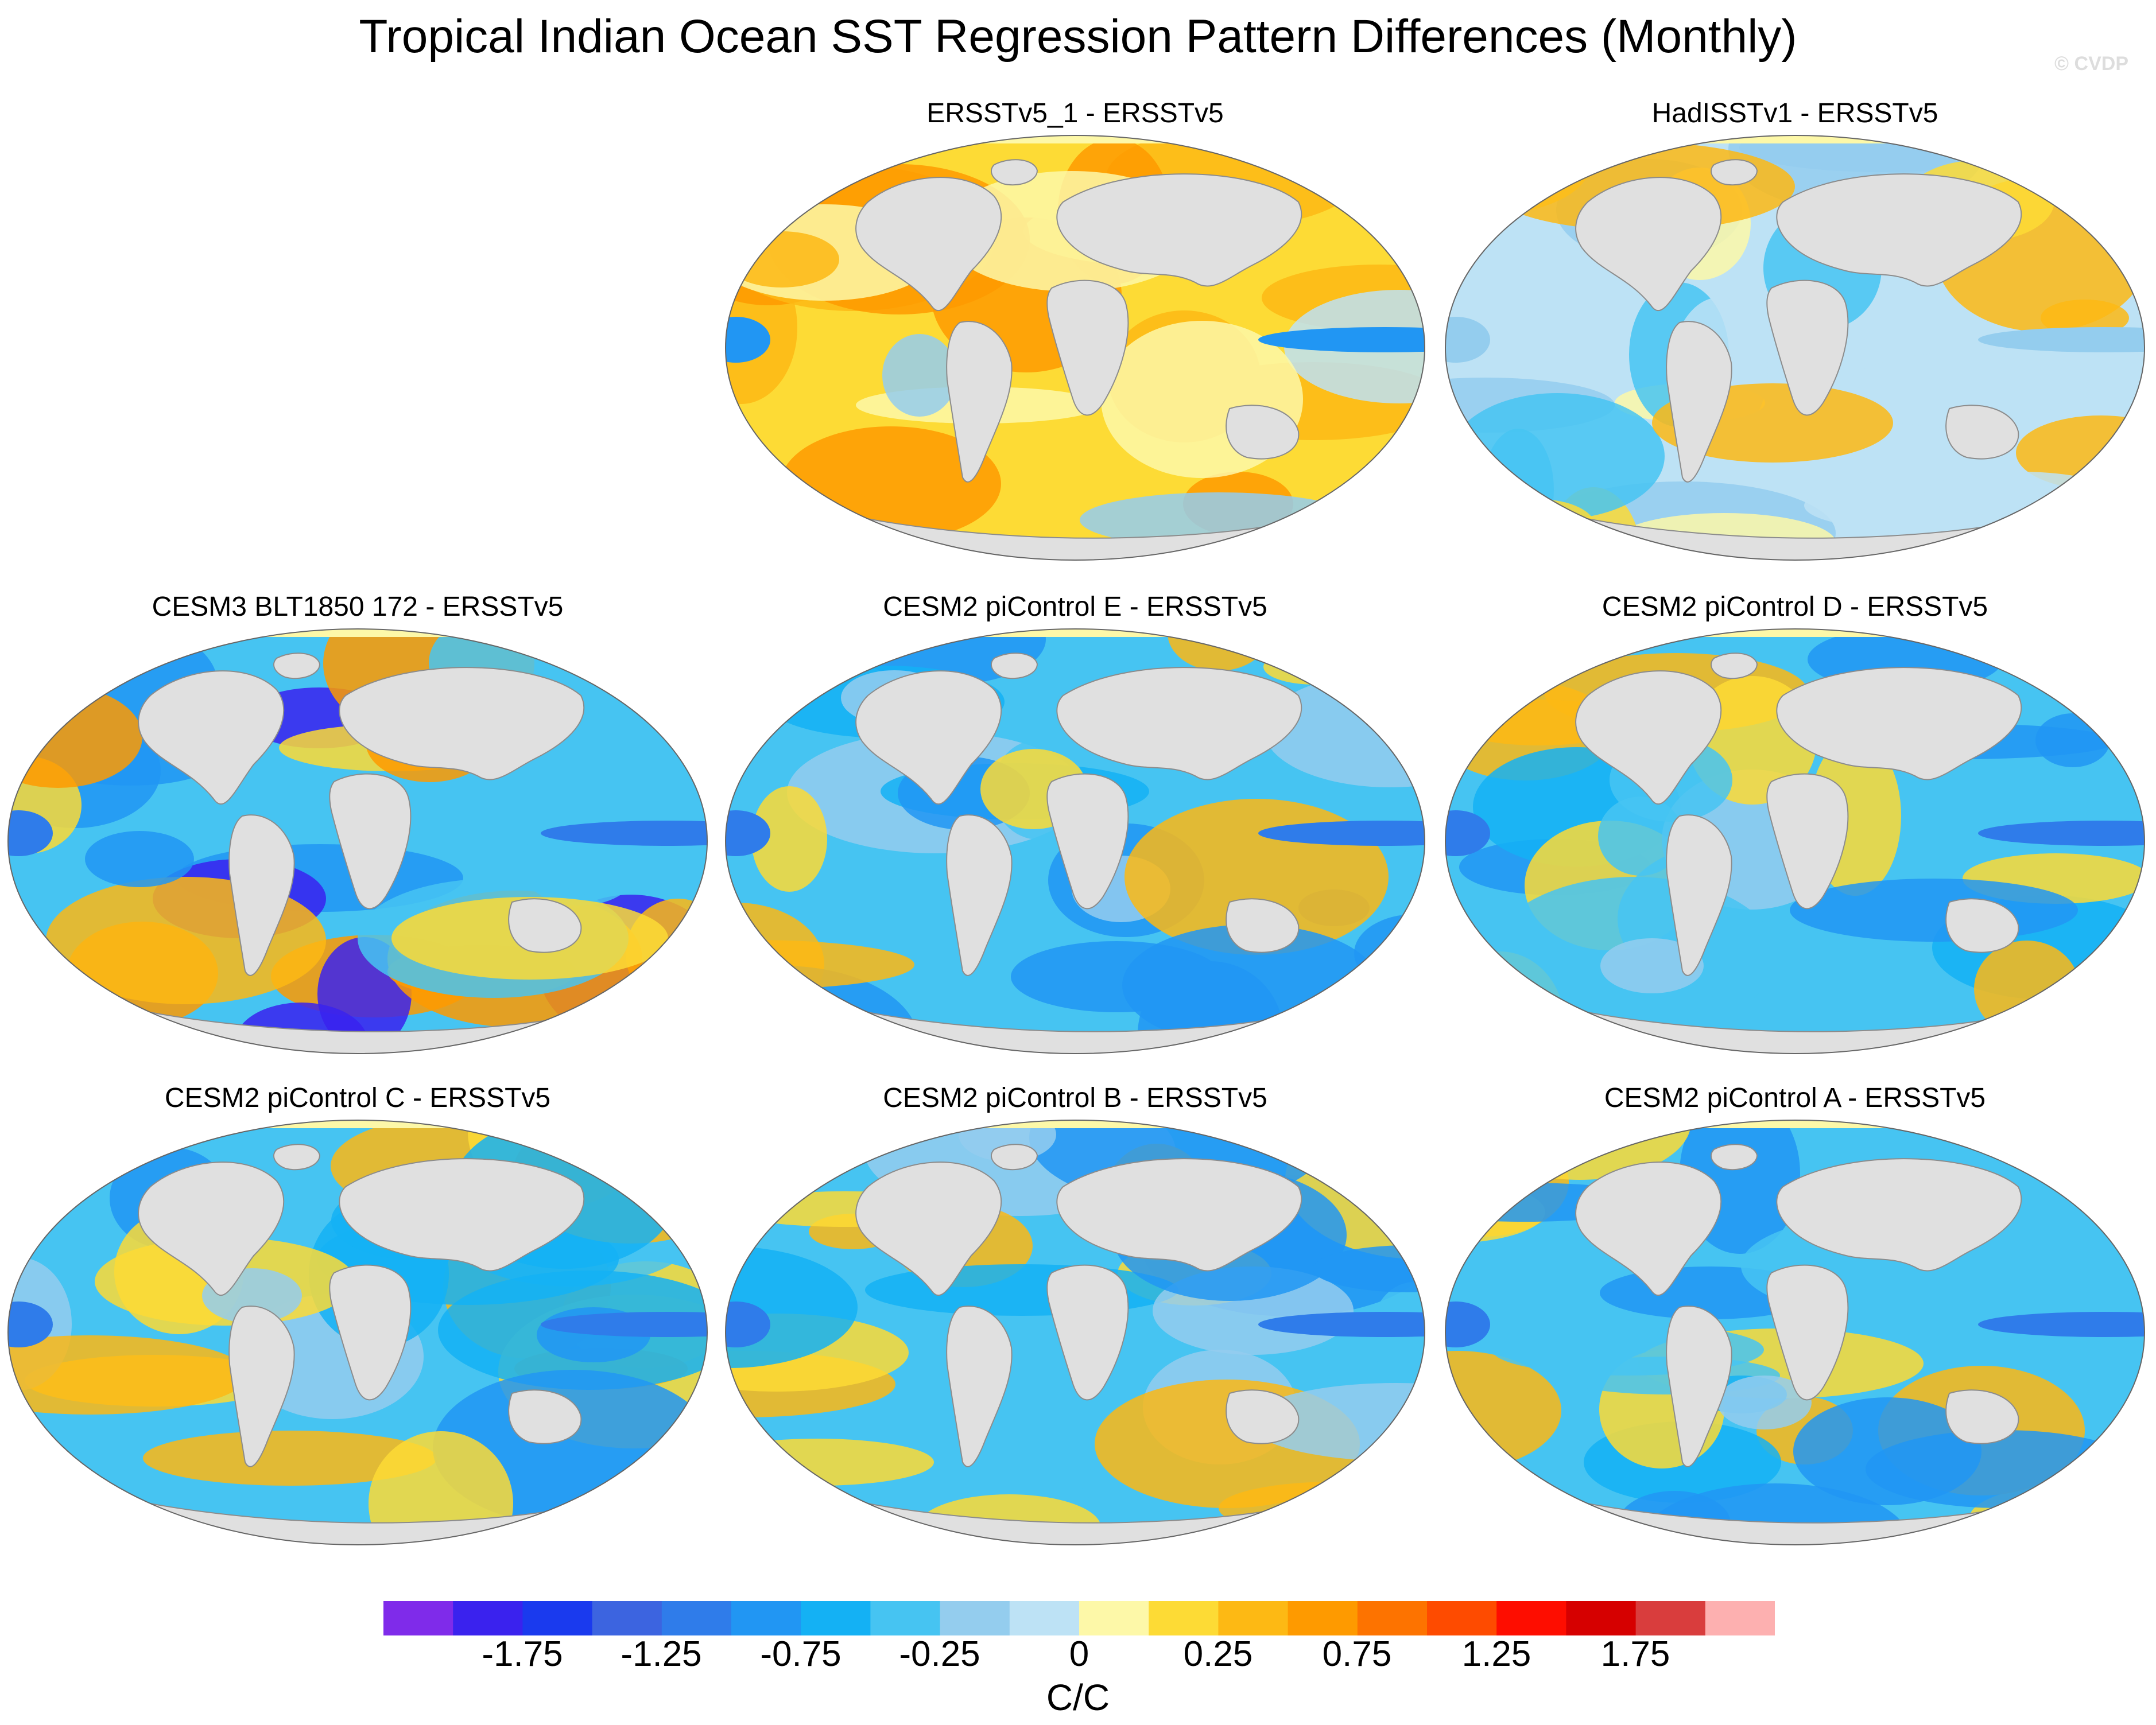 This screenshot has height=1725, width=2156. I want to click on panel-cesm2-a: CESM2 piControl A - ERSSTv5, so click(1795, 1314).